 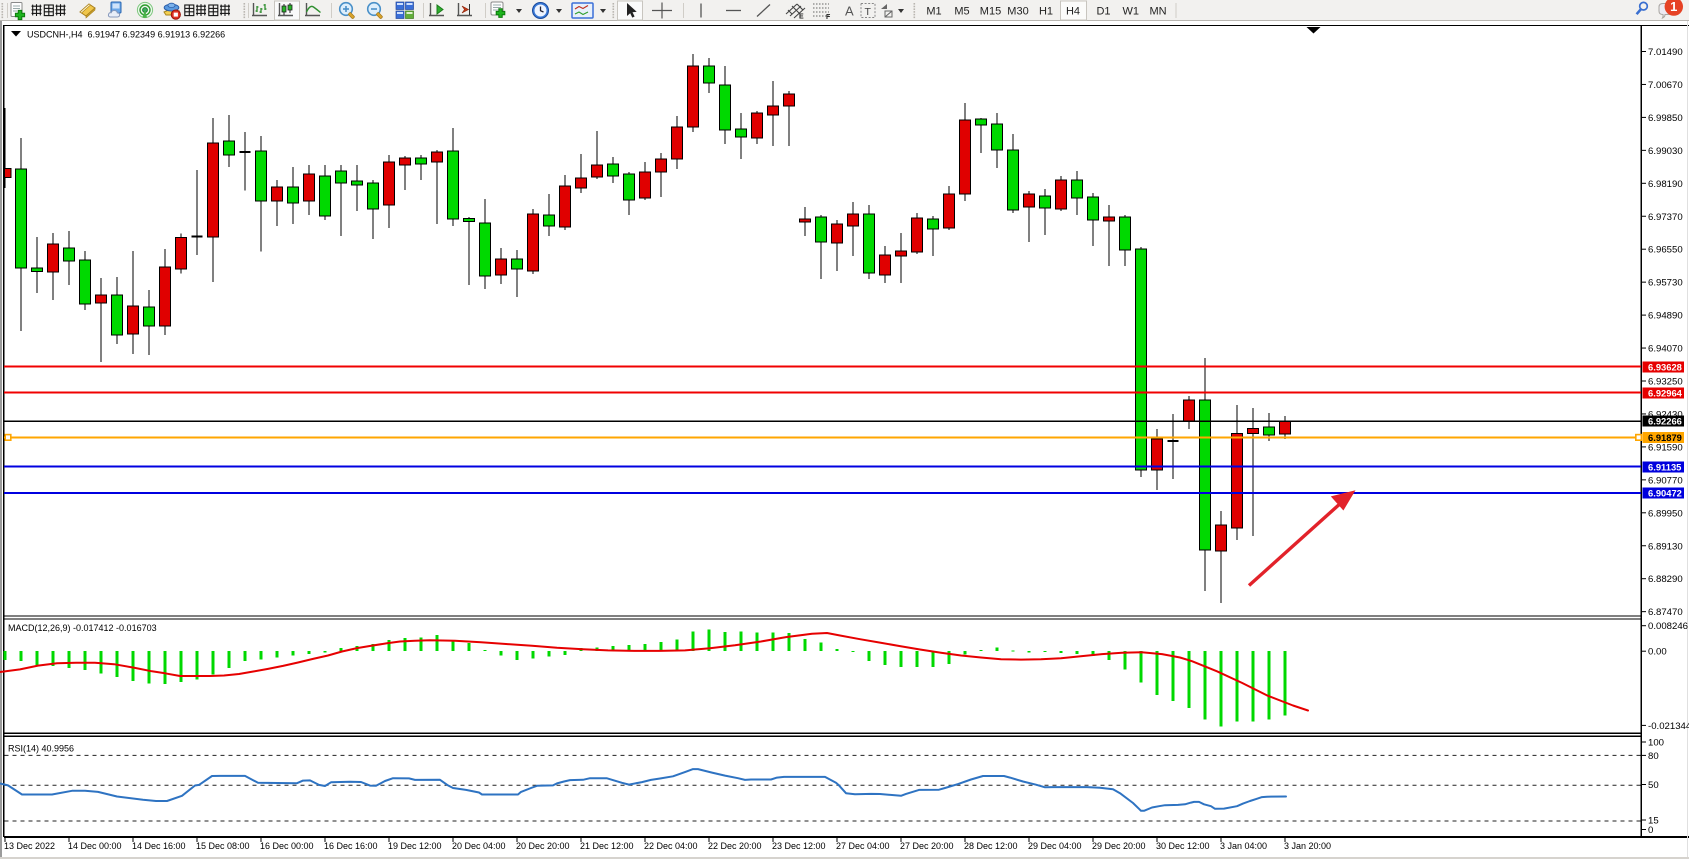 What do you see at coordinates (990, 12) in the screenshot?
I see `svg-text: M15` at bounding box center [990, 12].